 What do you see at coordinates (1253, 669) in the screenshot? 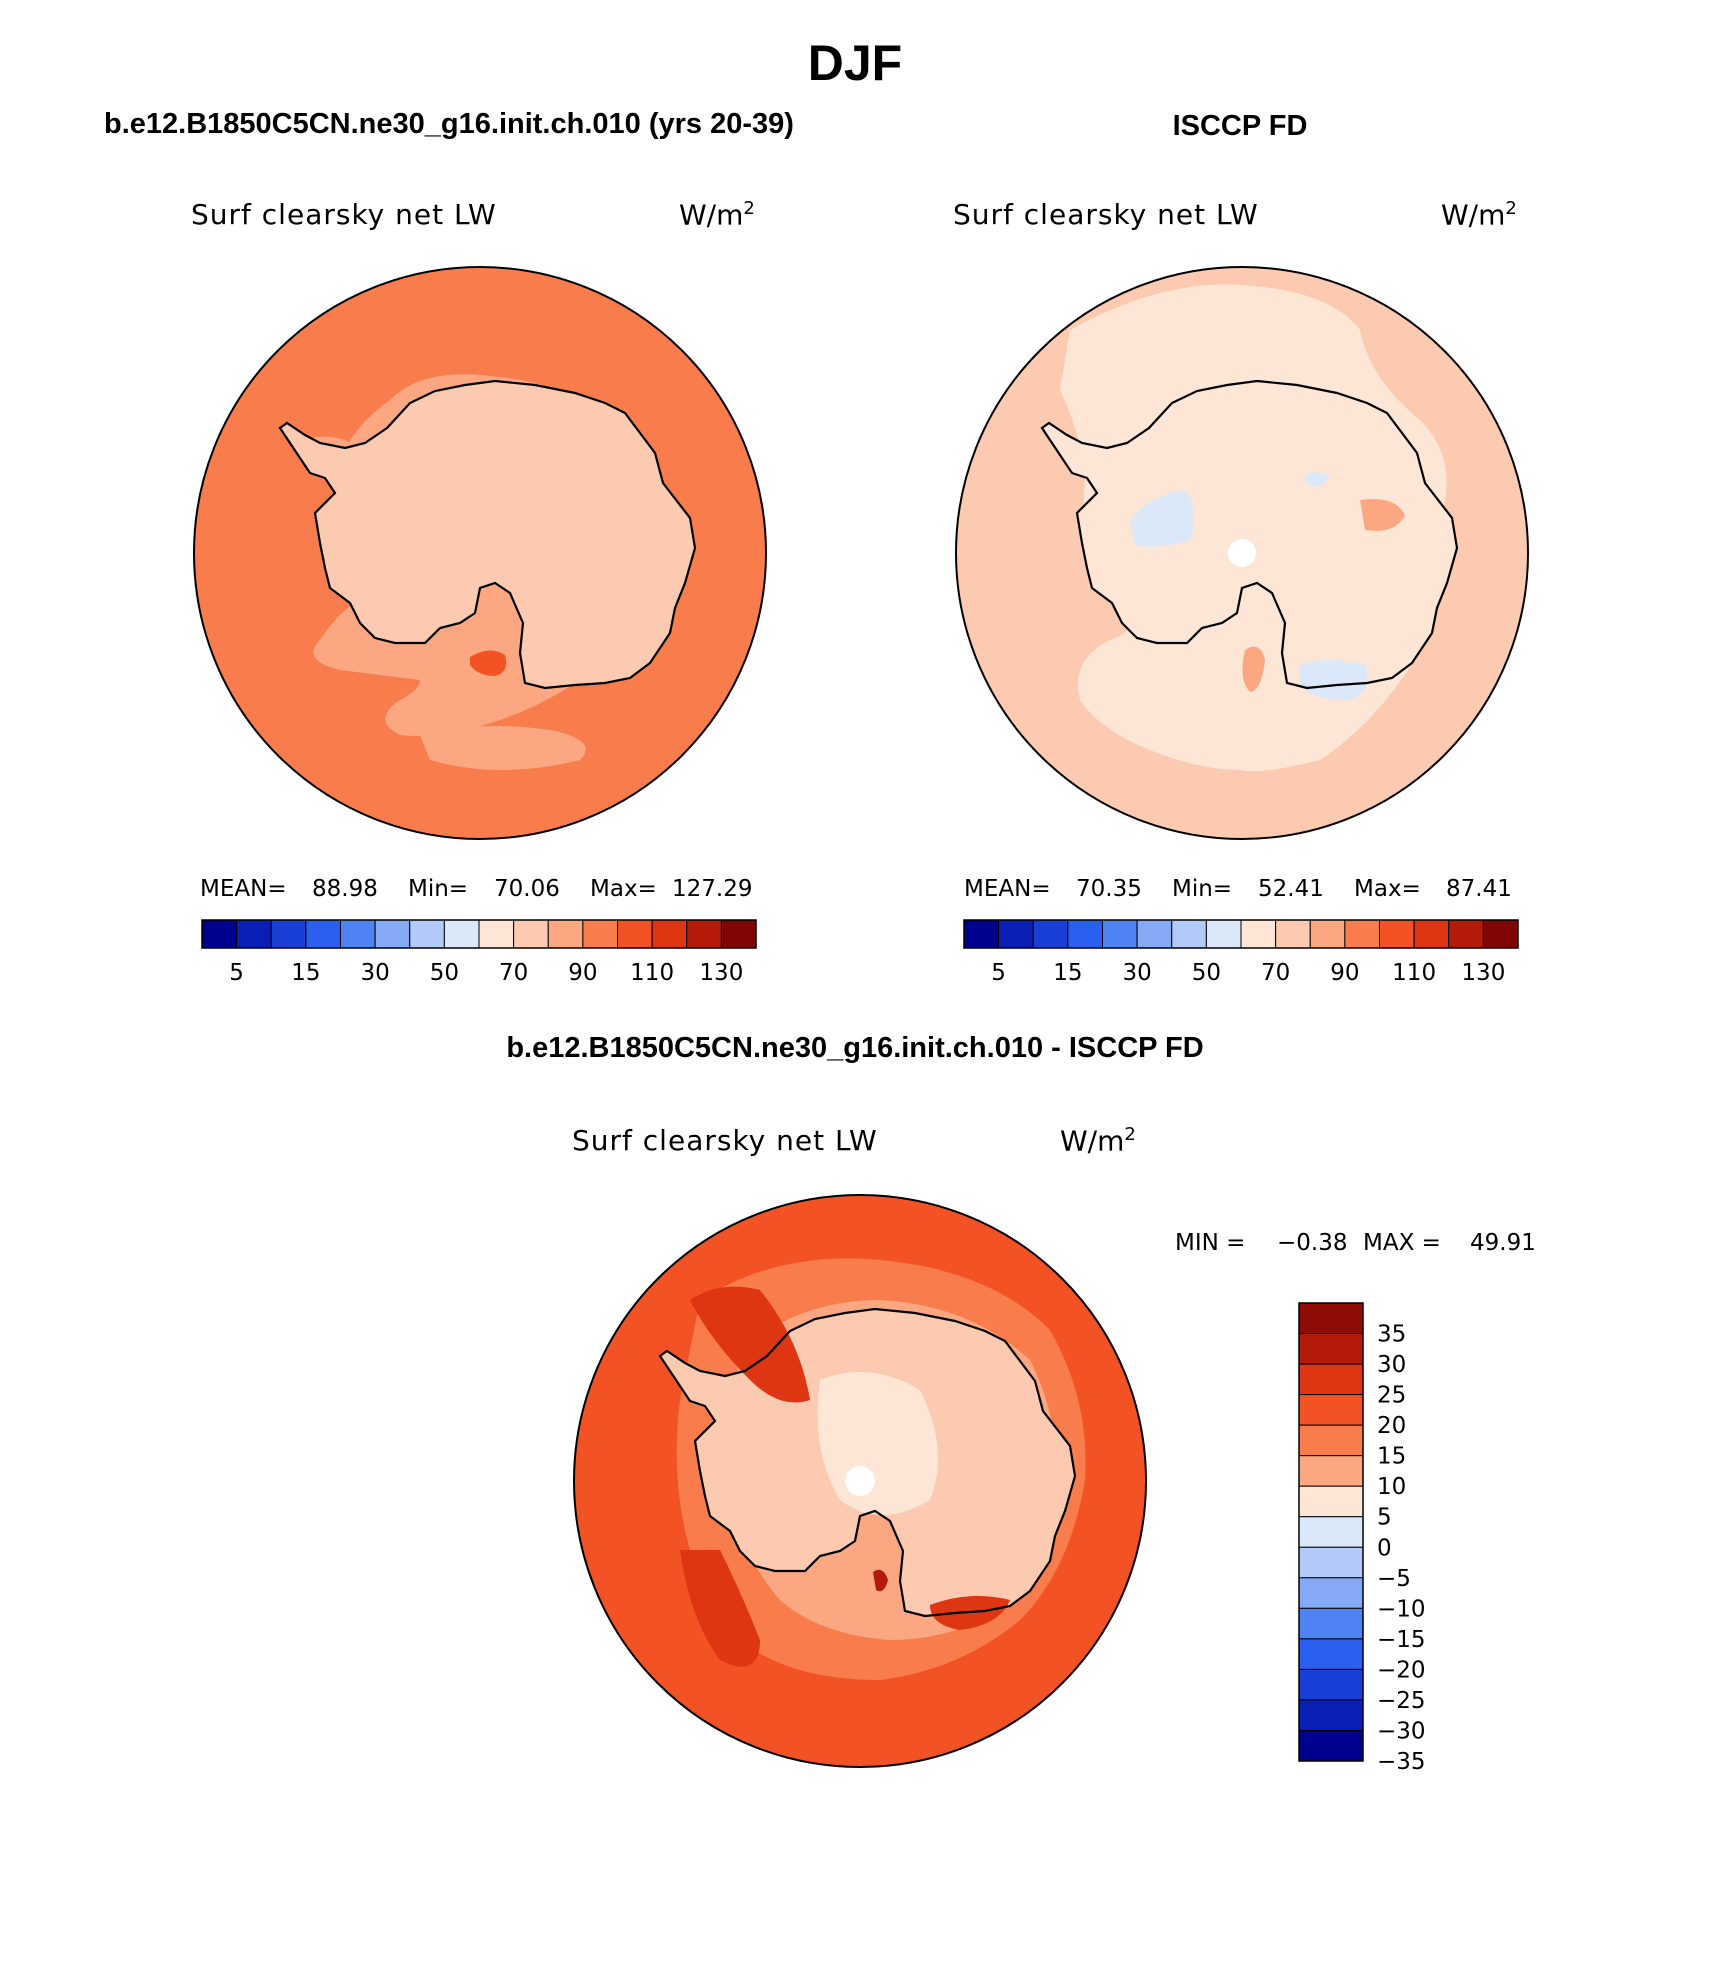
I see `obs-warm-patch-b` at bounding box center [1253, 669].